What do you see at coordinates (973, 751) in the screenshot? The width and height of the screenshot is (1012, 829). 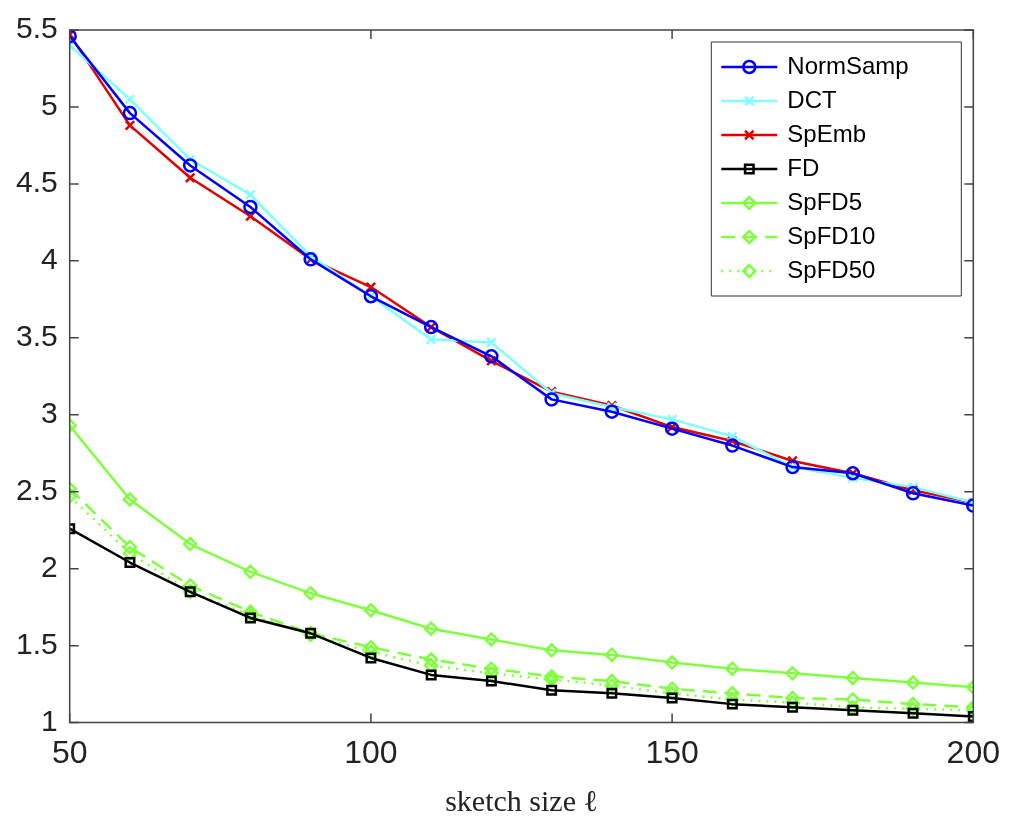 I see `x-tick-label: 200` at bounding box center [973, 751].